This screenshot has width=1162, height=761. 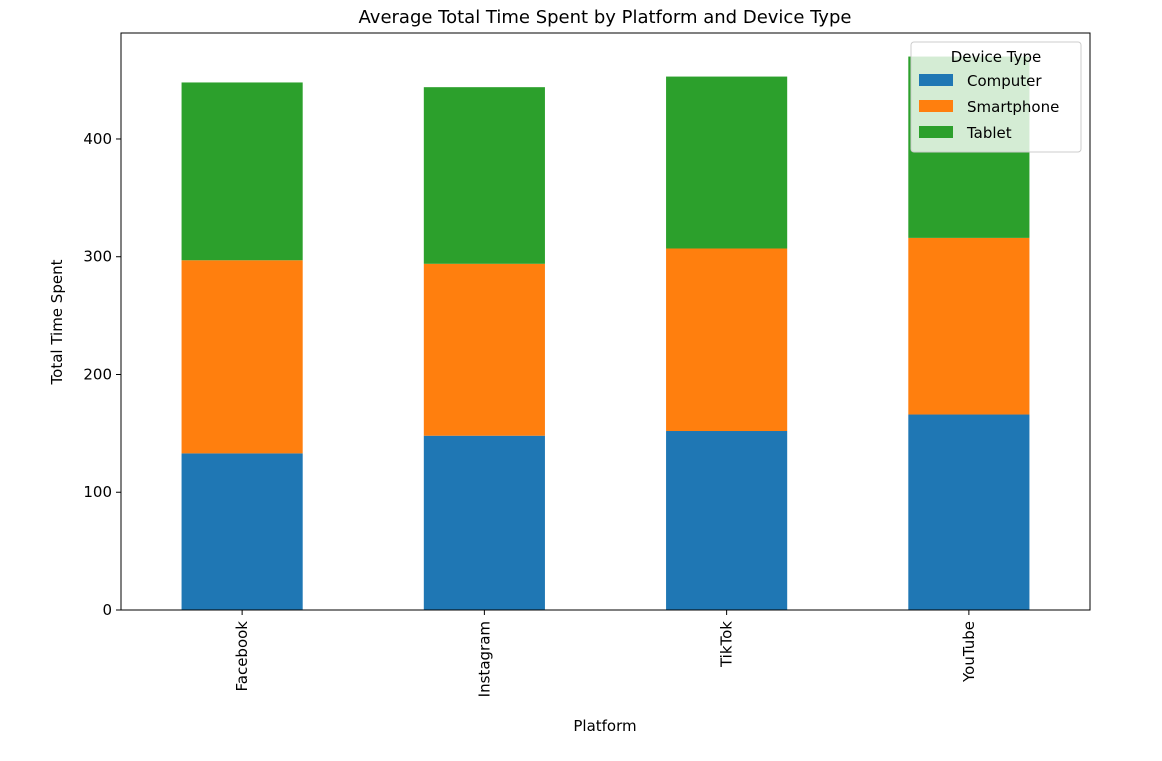 What do you see at coordinates (242, 531) in the screenshot?
I see `bar-facebook-computer` at bounding box center [242, 531].